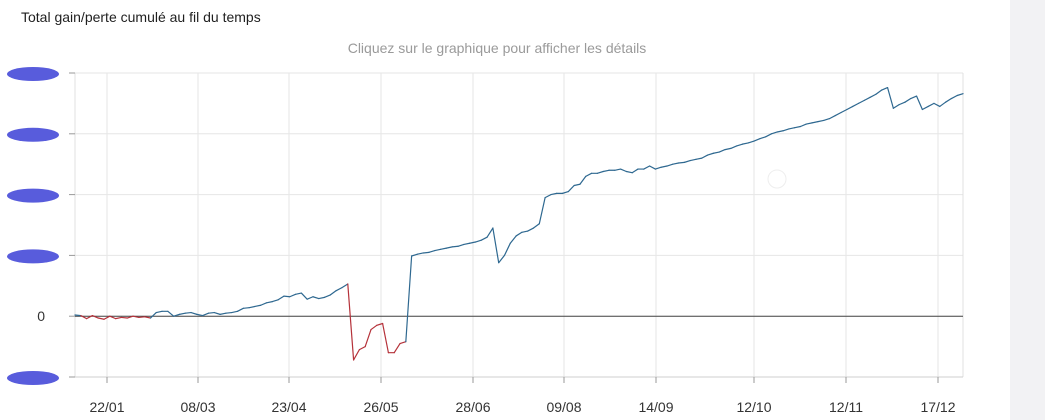 The height and width of the screenshot is (420, 1045). I want to click on x-tick-label: 28/06, so click(472, 407).